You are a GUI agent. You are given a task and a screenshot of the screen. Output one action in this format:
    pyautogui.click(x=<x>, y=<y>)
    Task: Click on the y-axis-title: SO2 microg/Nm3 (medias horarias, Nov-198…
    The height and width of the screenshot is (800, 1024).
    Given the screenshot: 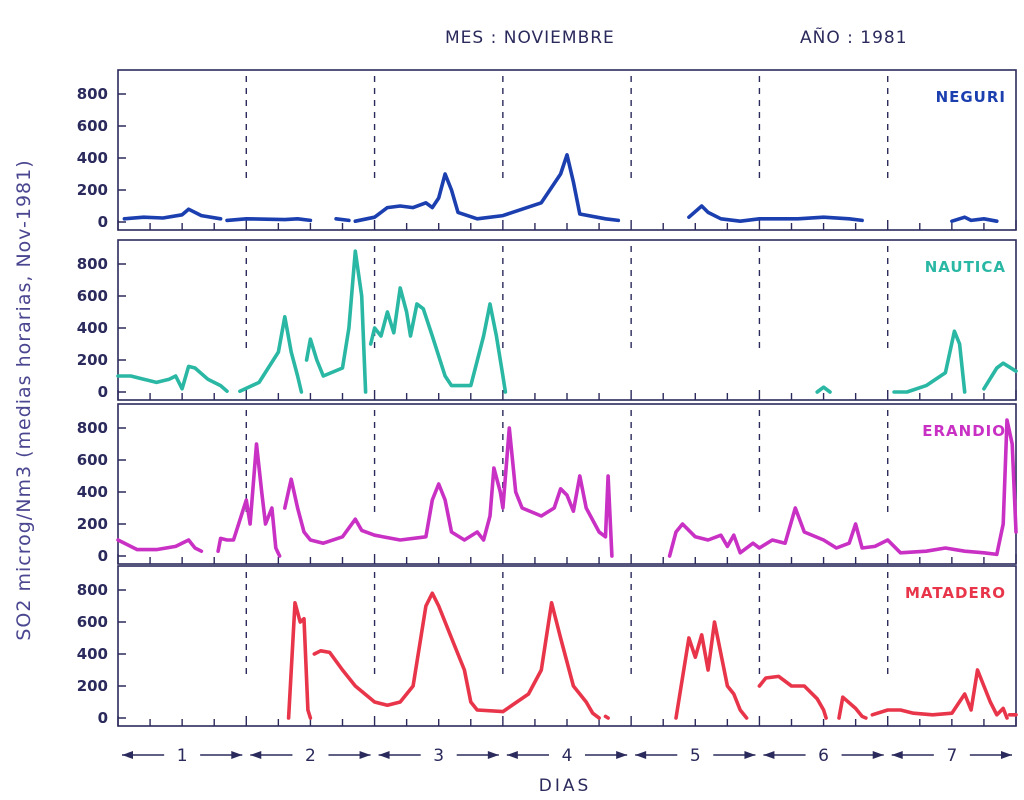 What is the action you would take?
    pyautogui.click(x=24, y=399)
    